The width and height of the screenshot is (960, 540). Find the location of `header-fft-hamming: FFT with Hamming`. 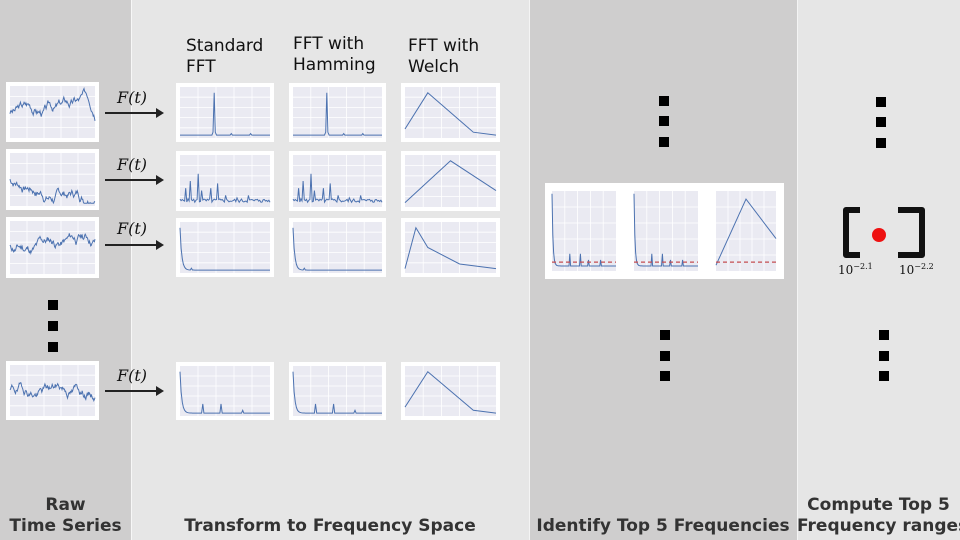

header-fft-hamming: FFT with Hamming is located at coordinates (334, 54).